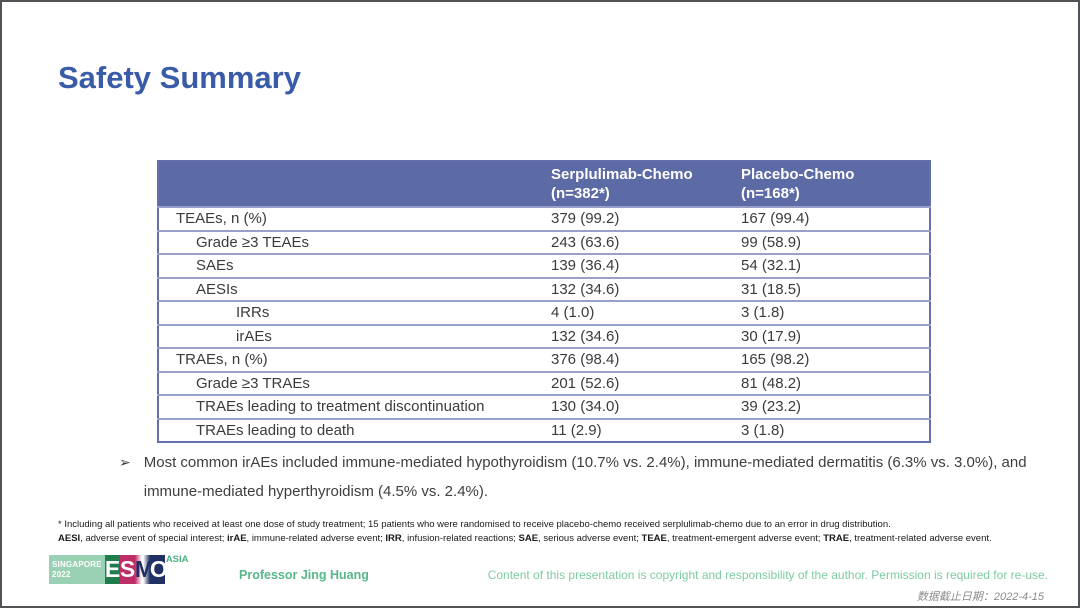 This screenshot has width=1080, height=608. I want to click on table-row: Grade ≥3 TRAEs 201 (52.6) 81 (48.2), so click(544, 382).